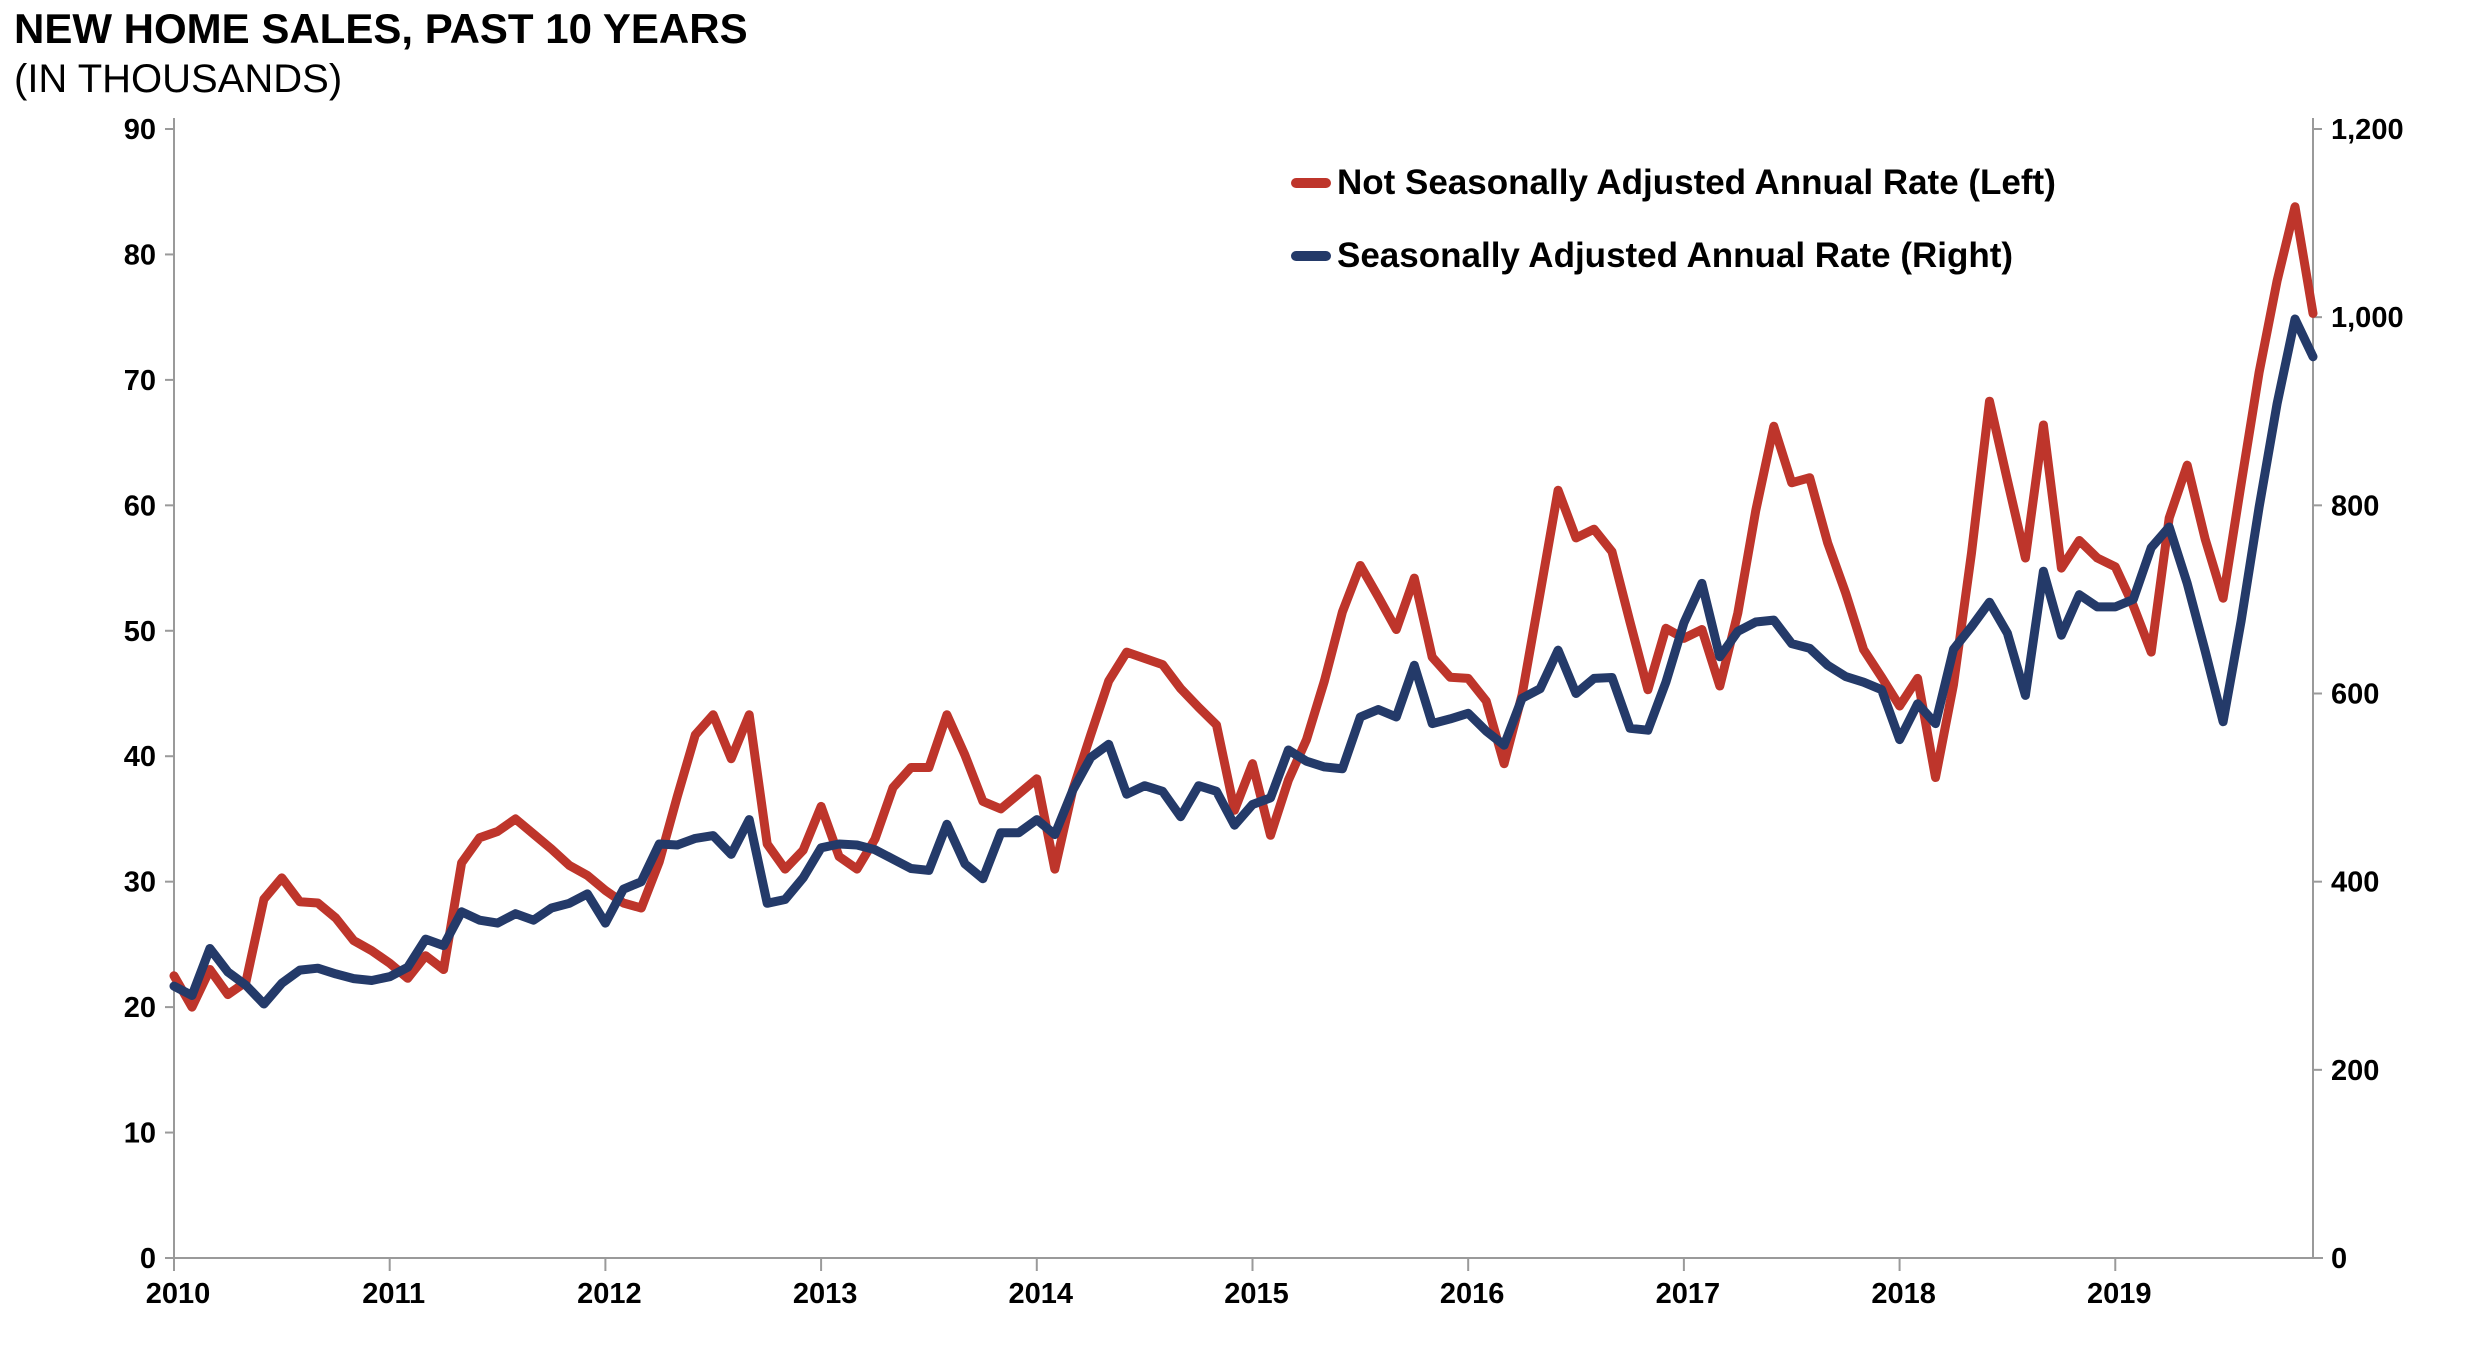 The height and width of the screenshot is (1348, 2466). I want to click on nsa-series-marker-icon, so click(1311, 182).